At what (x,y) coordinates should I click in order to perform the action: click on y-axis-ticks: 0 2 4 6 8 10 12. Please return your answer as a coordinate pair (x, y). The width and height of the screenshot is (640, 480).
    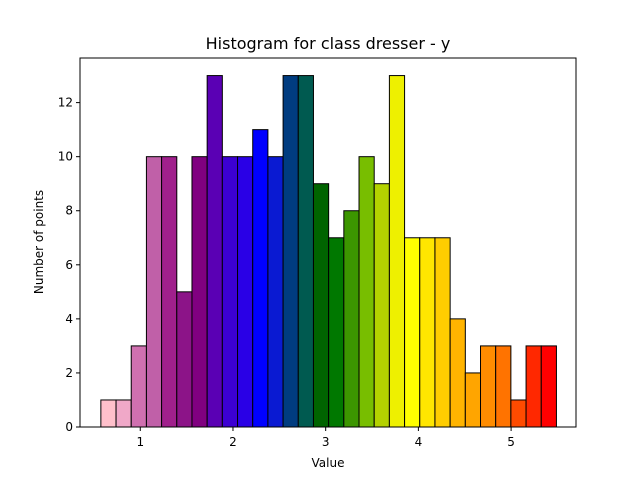
    Looking at the image, I should click on (69, 265).